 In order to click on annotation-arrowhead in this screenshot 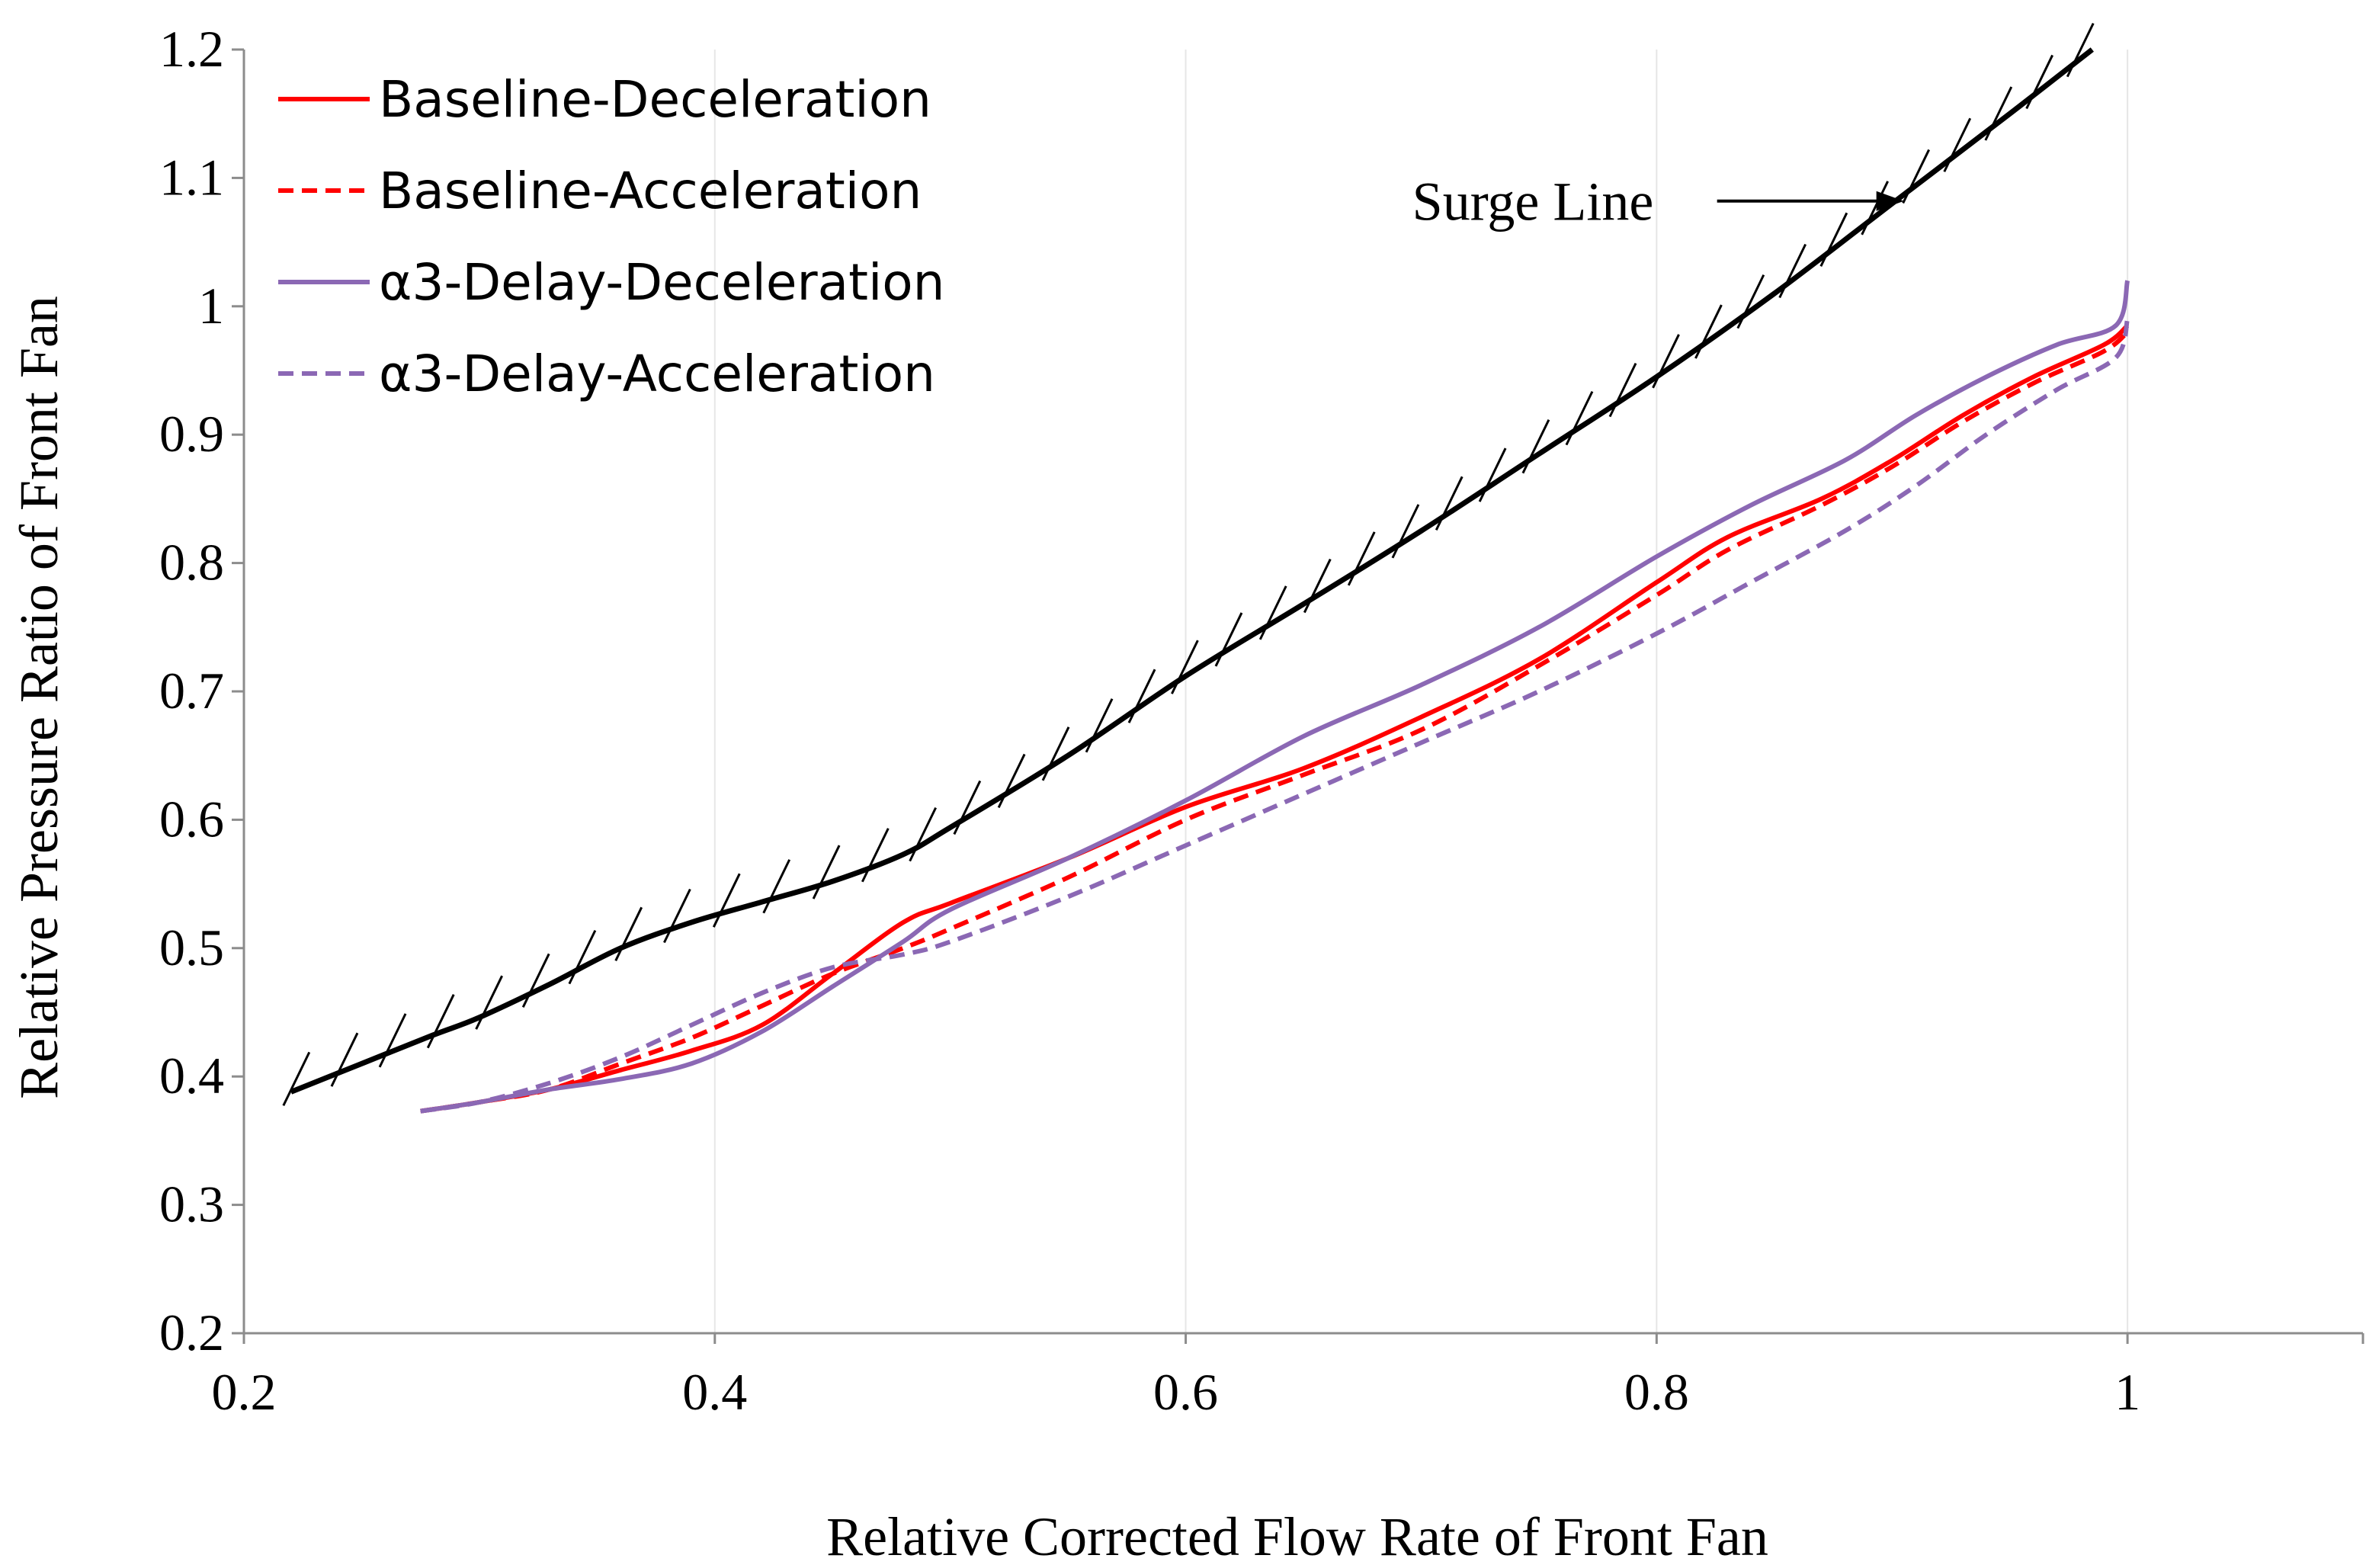, I will do `click(1890, 201)`.